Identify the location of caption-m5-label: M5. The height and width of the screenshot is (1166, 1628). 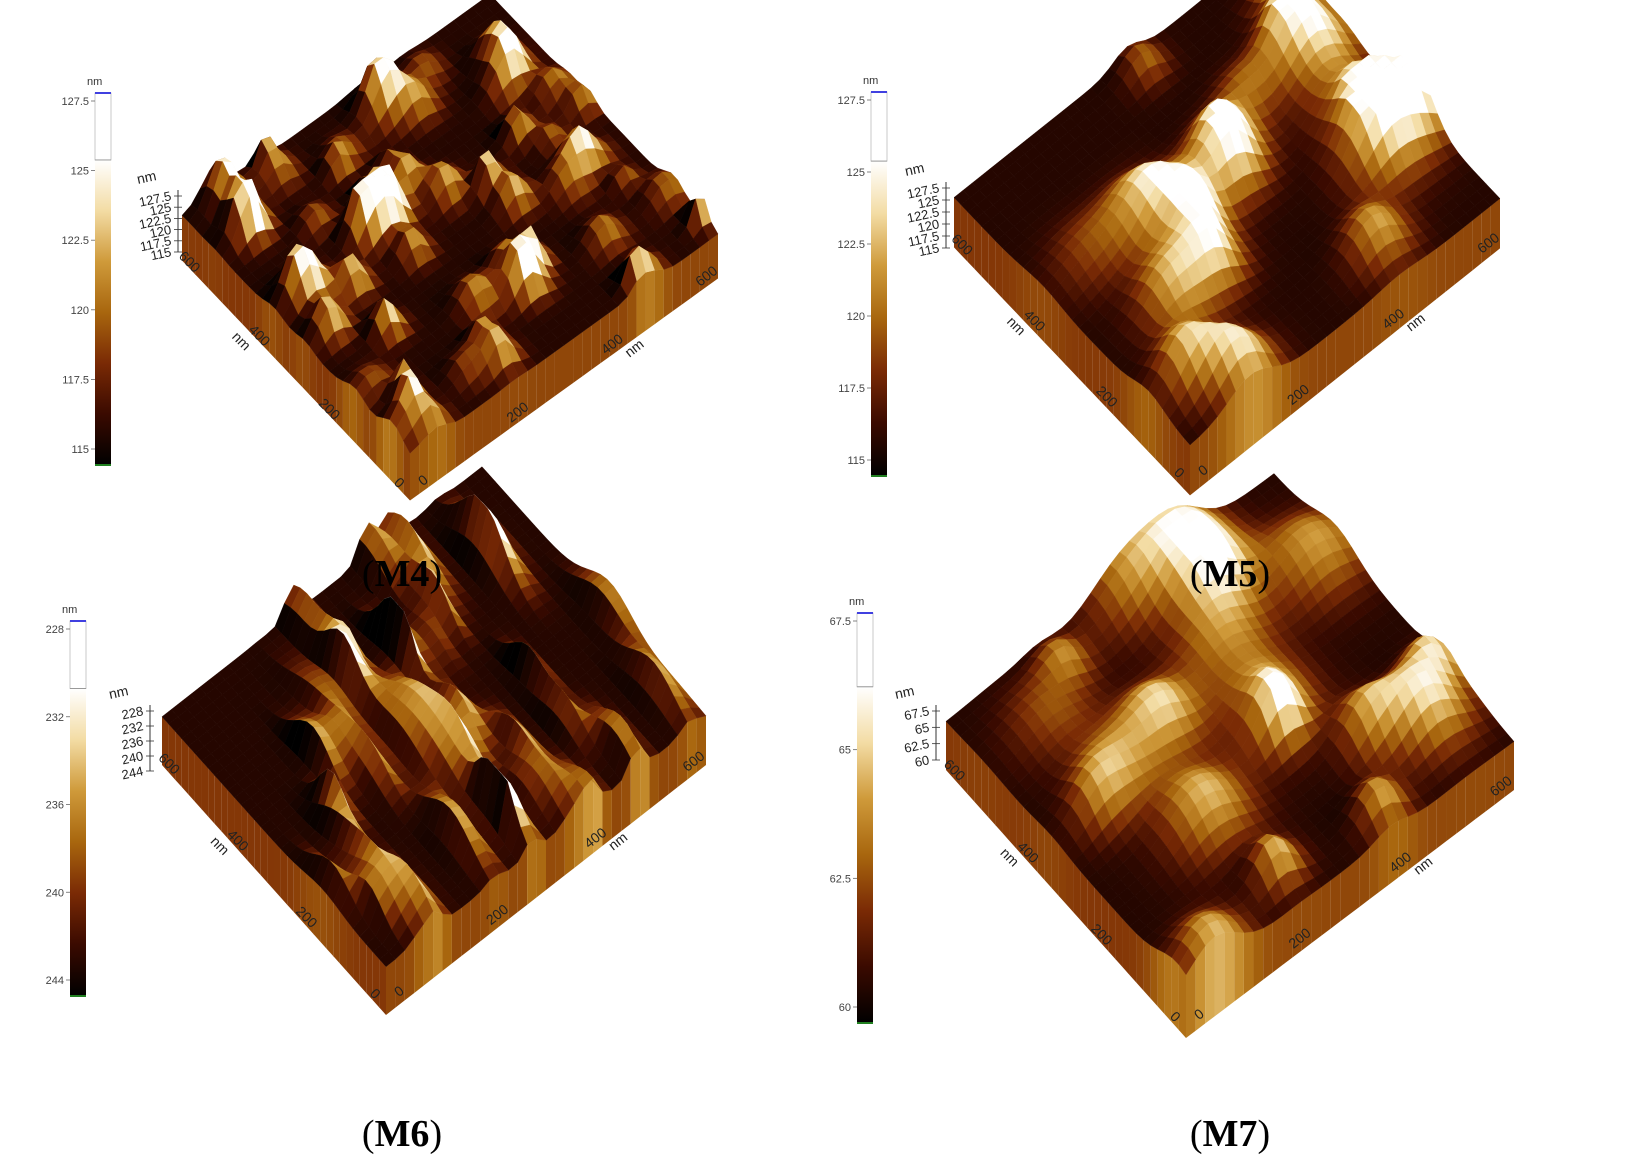
(1230, 574).